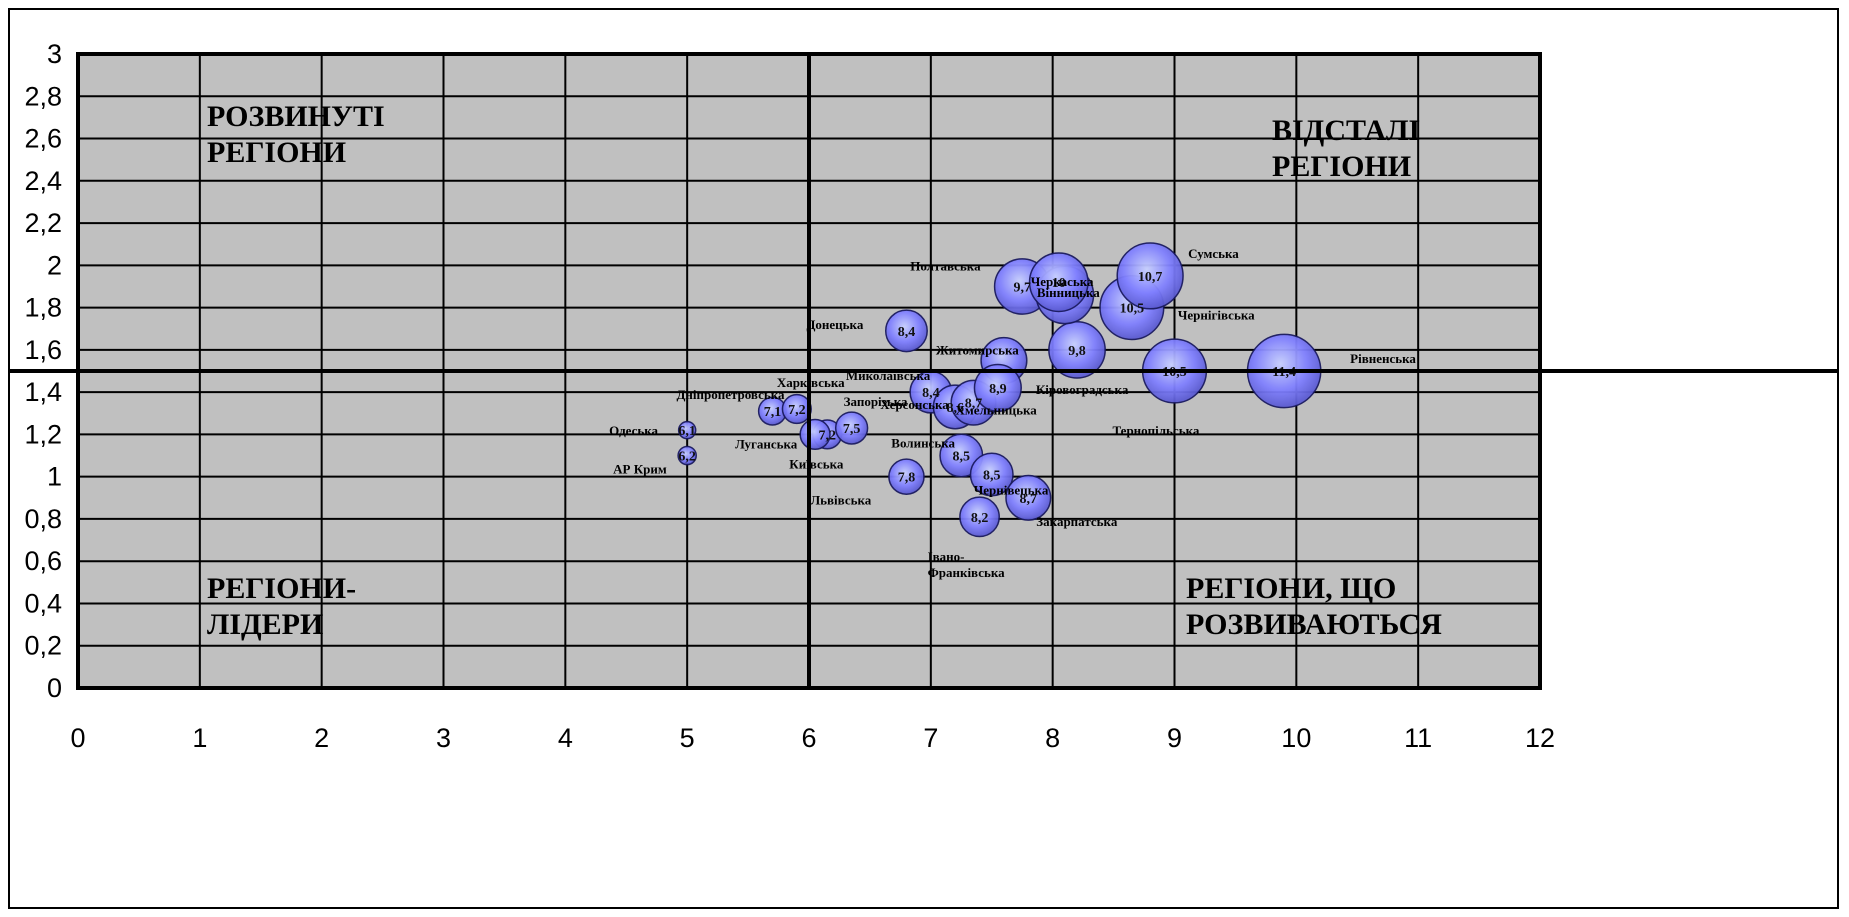 The image size is (1849, 917). What do you see at coordinates (1077, 521) in the screenshot?
I see `bubble-region-label: Закарпатська` at bounding box center [1077, 521].